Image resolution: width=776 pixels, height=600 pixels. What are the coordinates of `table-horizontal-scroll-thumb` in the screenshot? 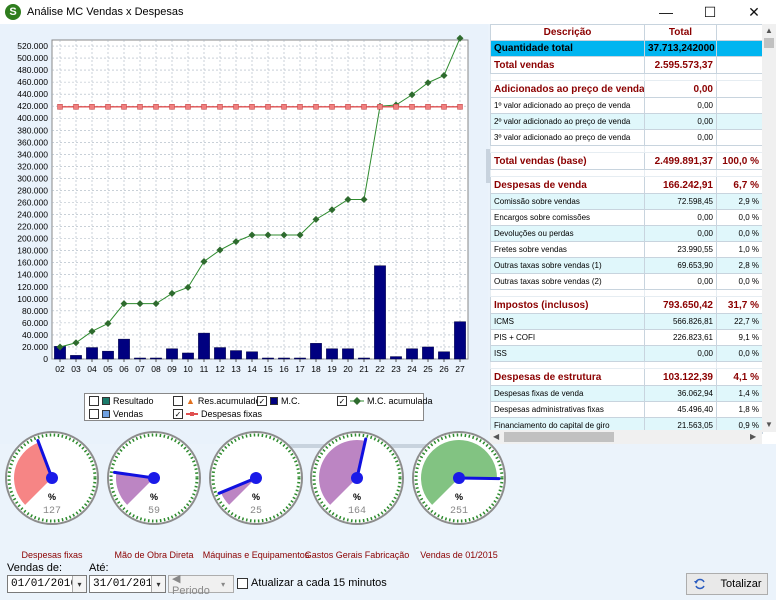 It's located at (559, 437).